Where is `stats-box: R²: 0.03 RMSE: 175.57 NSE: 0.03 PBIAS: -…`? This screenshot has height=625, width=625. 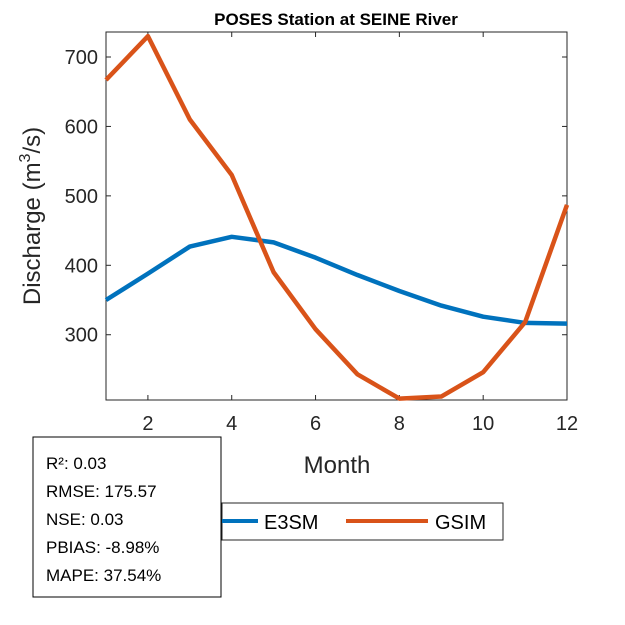 stats-box: R²: 0.03 RMSE: 175.57 NSE: 0.03 PBIAS: -… is located at coordinates (127, 517).